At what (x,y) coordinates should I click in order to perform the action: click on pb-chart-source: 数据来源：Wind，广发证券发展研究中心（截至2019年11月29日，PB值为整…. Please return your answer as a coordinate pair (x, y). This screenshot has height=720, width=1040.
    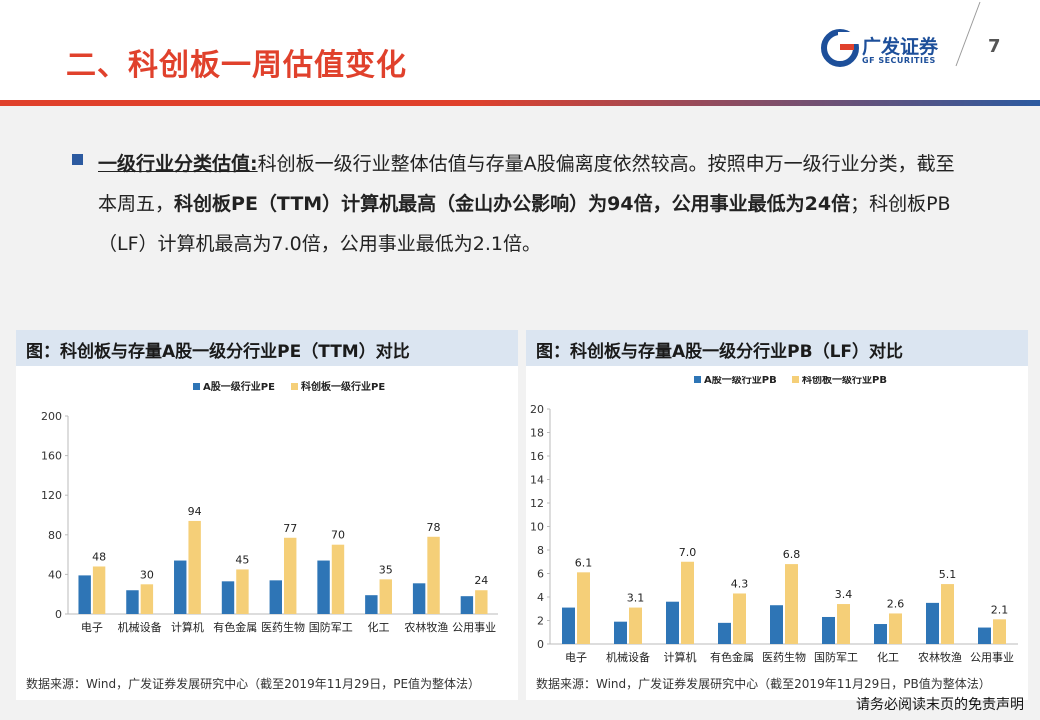
    Looking at the image, I should click on (763, 684).